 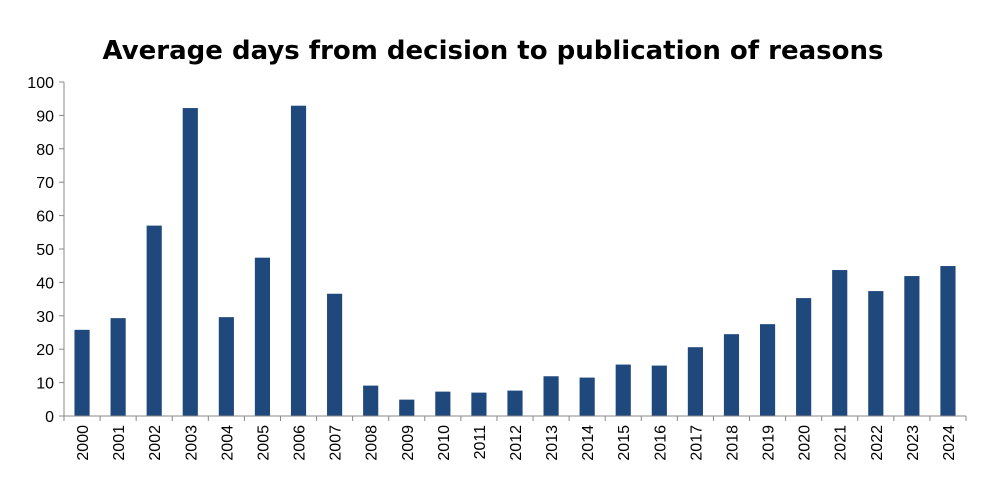 I want to click on bar-2004, so click(x=226, y=366).